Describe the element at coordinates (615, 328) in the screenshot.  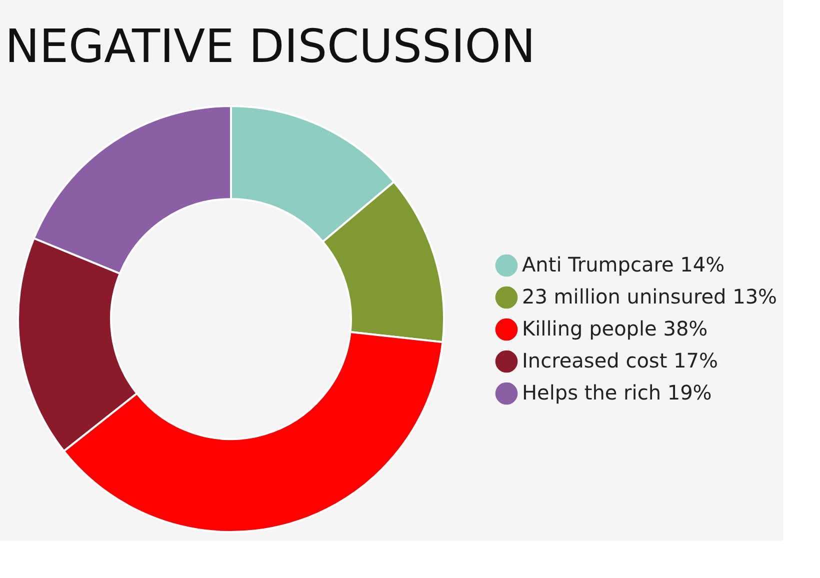
I see `legend-label: Killing people 38%` at that location.